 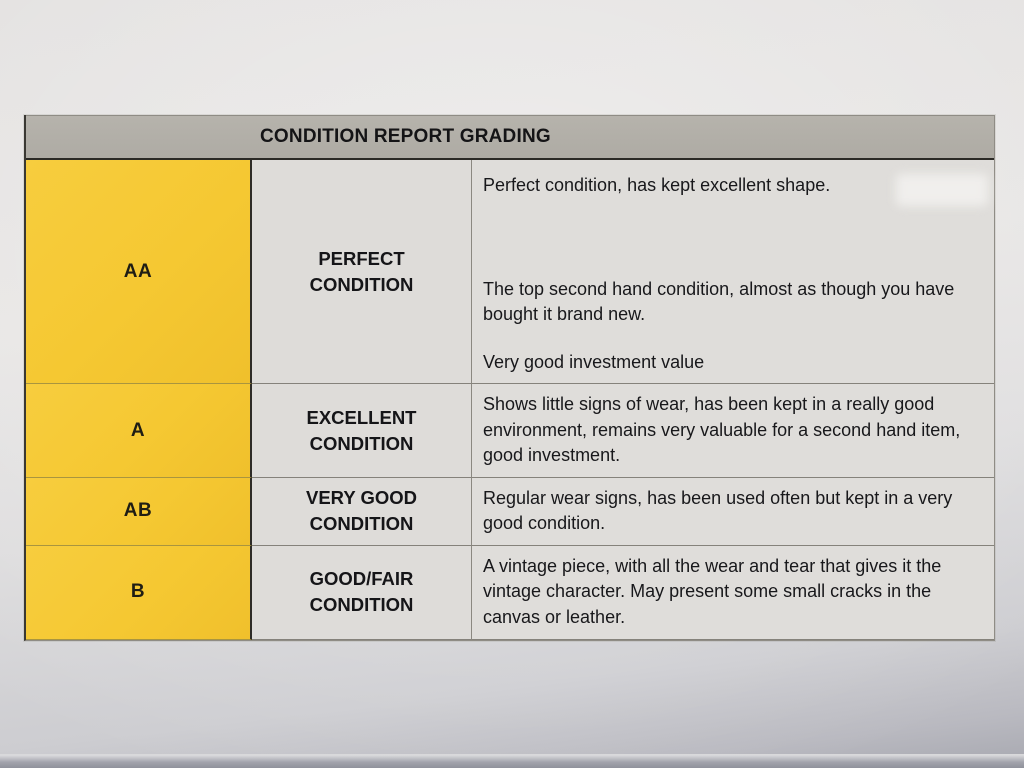 I want to click on condition-label: EXCELLENT CONDITION, so click(x=361, y=430).